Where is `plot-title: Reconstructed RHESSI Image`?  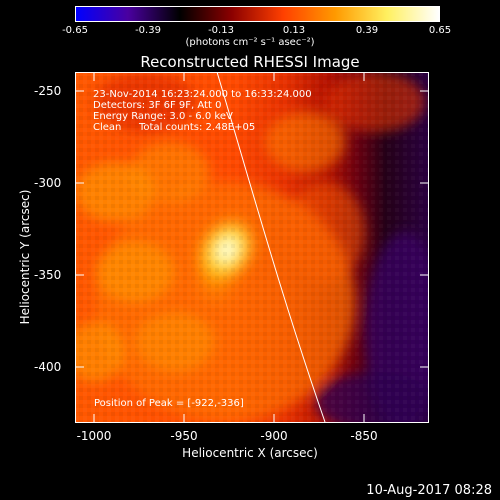 plot-title: Reconstructed RHESSI Image is located at coordinates (250, 62).